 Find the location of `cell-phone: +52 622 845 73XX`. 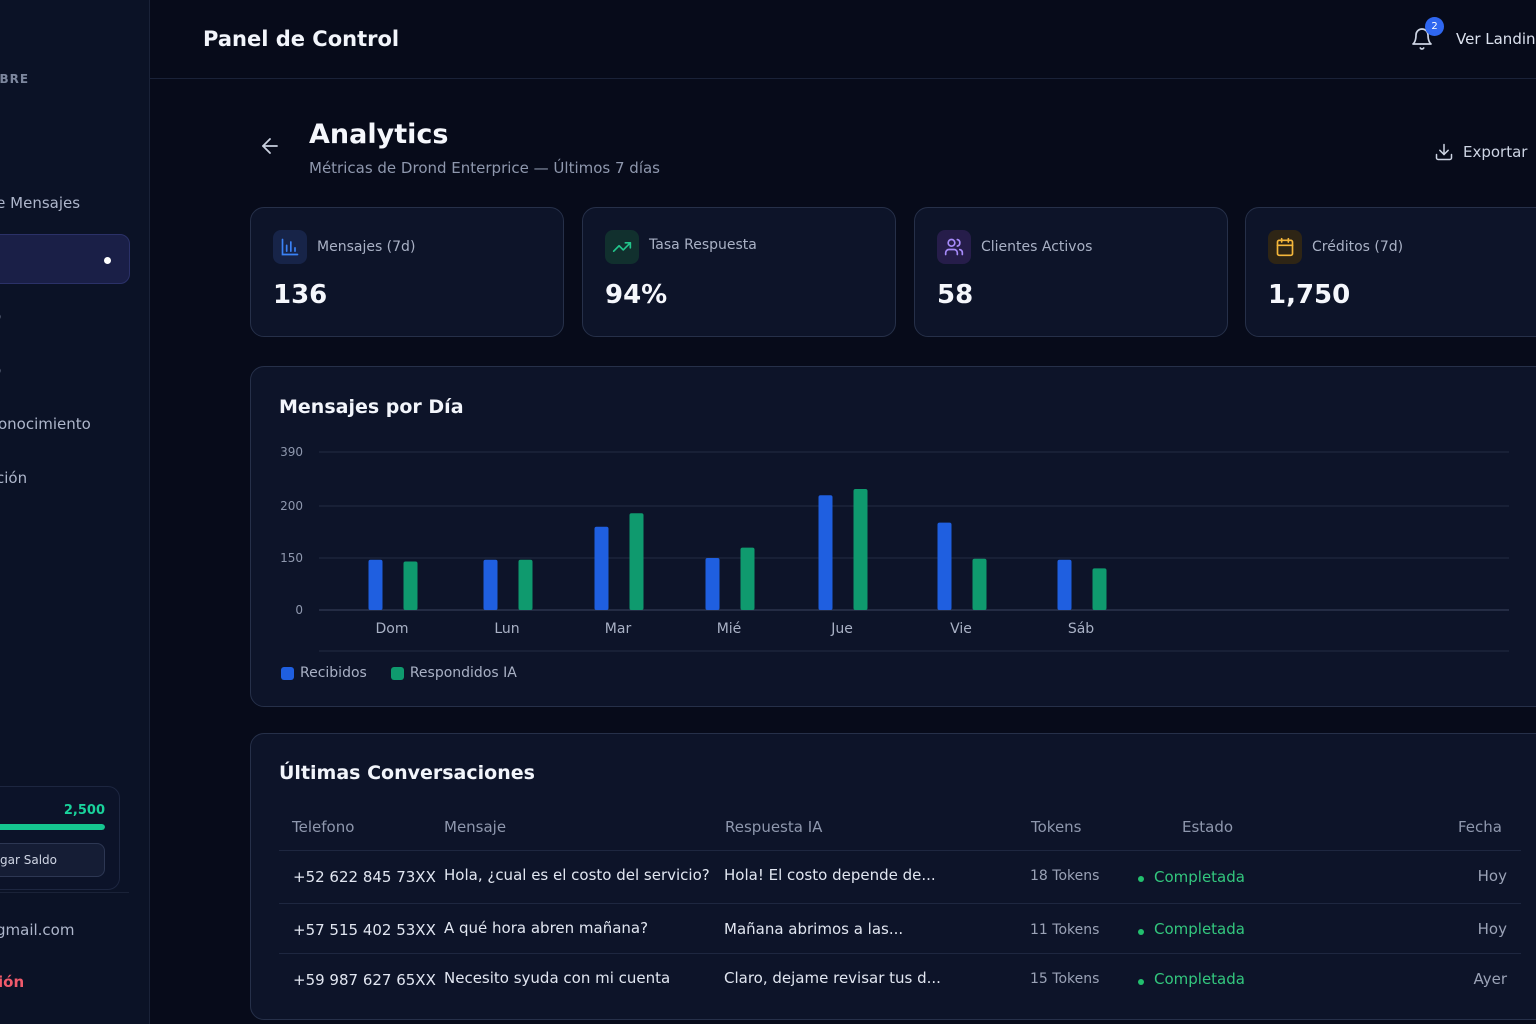

cell-phone: +52 622 845 73XX is located at coordinates (364, 877).